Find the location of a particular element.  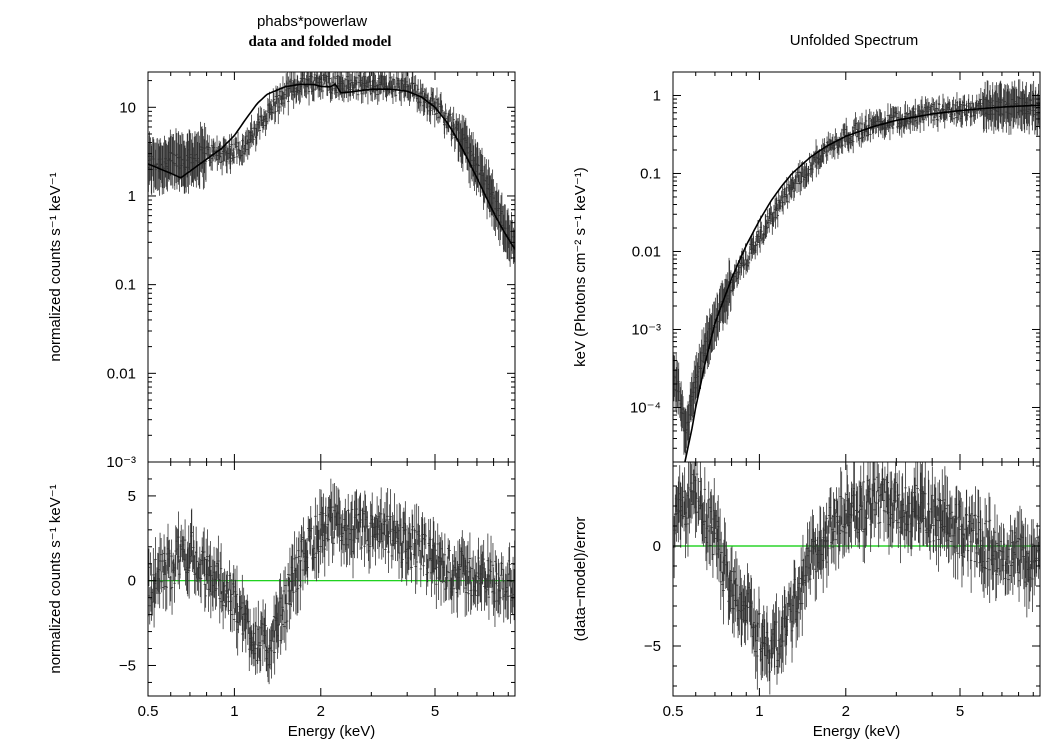

y-tick-label: 5 is located at coordinates (132, 496).